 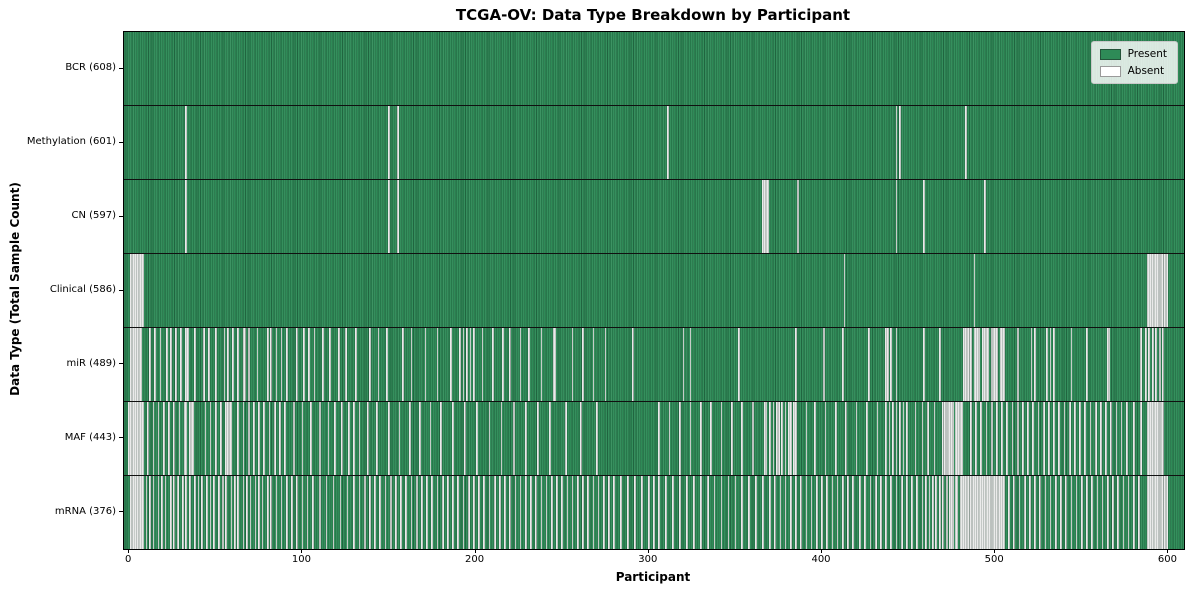 What do you see at coordinates (654, 365) in the screenshot?
I see `datatype-row-miR` at bounding box center [654, 365].